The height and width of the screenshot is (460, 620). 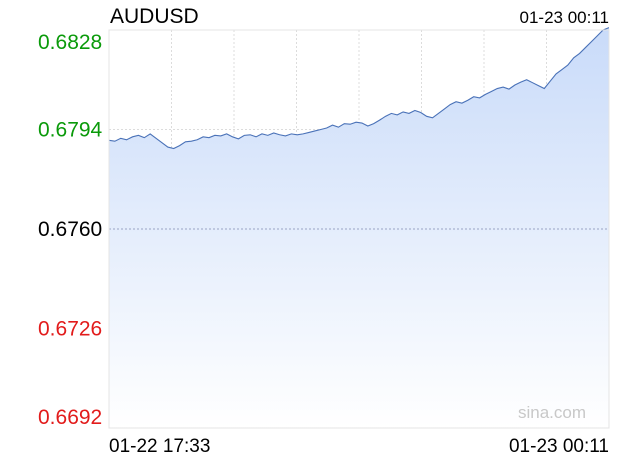 What do you see at coordinates (559, 446) in the screenshot?
I see `x-tick-label: 01-23 00:11` at bounding box center [559, 446].